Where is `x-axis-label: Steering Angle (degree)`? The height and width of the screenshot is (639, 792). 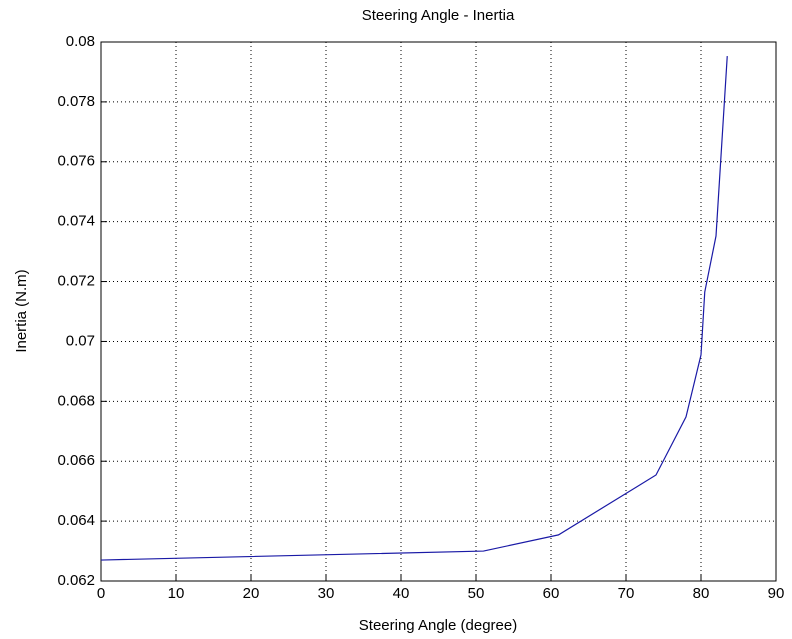 x-axis-label: Steering Angle (degree) is located at coordinates (438, 625).